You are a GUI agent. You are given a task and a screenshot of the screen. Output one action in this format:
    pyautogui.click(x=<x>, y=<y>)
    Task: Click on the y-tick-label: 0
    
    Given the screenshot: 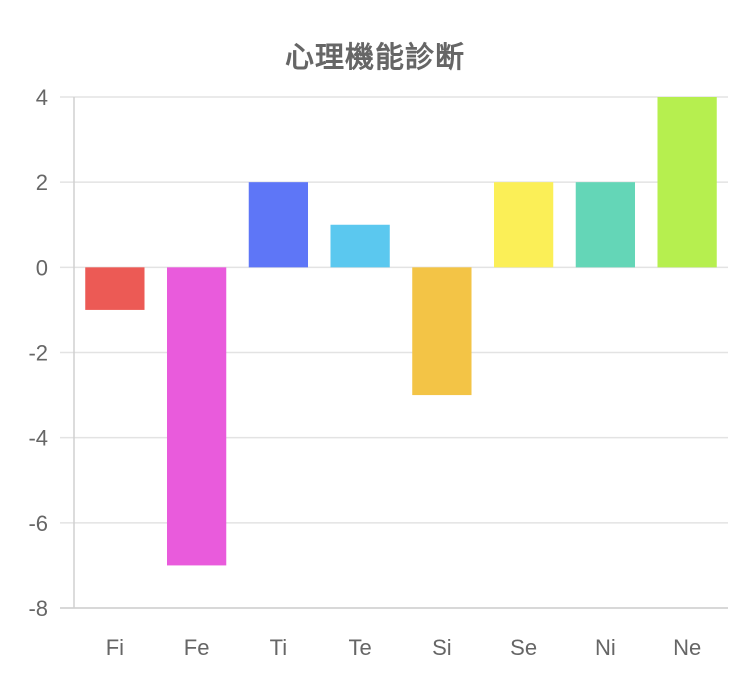 What is the action you would take?
    pyautogui.click(x=42, y=267)
    